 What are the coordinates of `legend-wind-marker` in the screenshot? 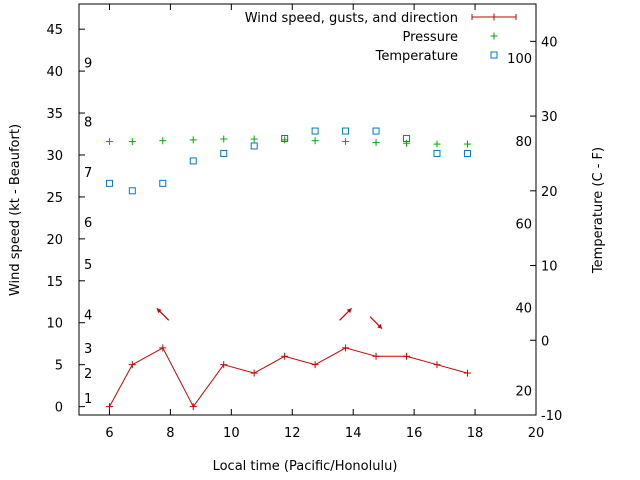 It's located at (494, 17).